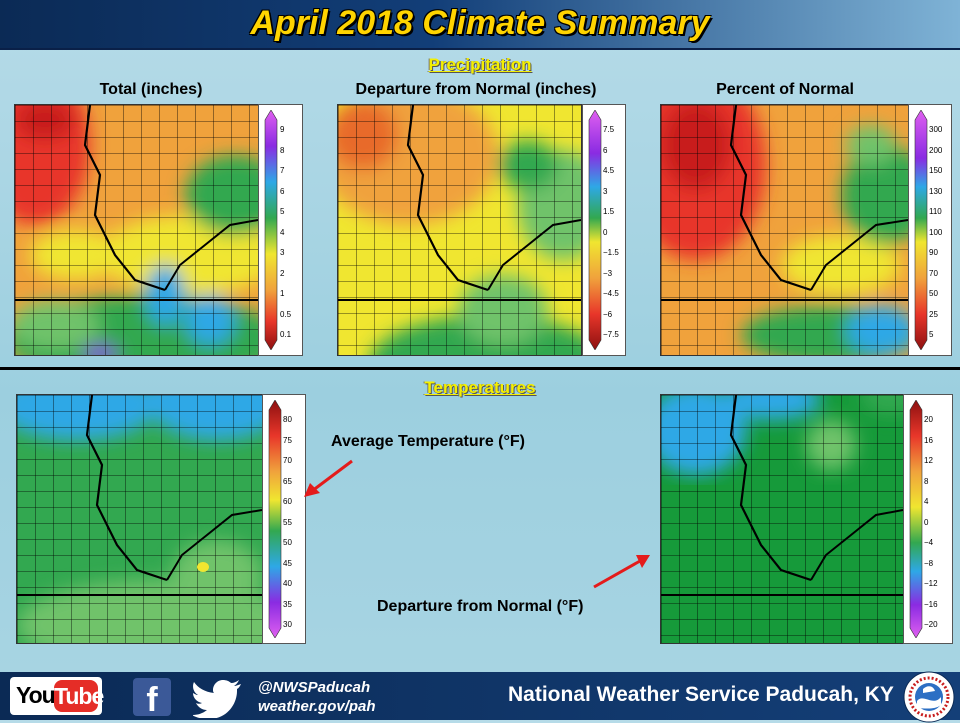  I want to click on legend-tick: 25, so click(933, 314).